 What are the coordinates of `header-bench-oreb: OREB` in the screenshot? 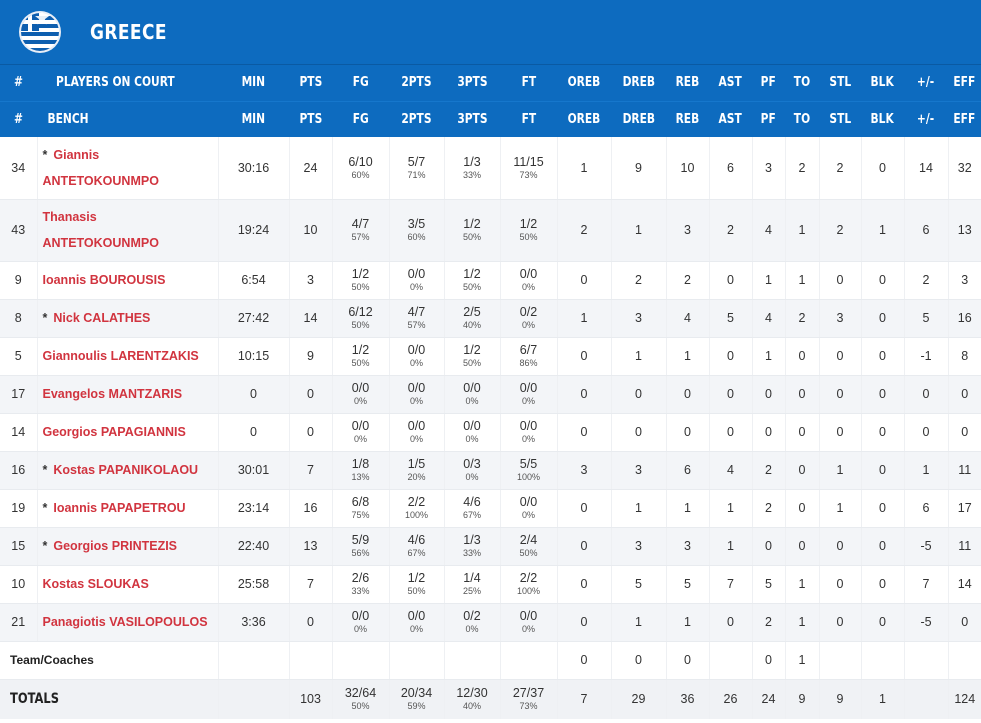 It's located at (584, 119).